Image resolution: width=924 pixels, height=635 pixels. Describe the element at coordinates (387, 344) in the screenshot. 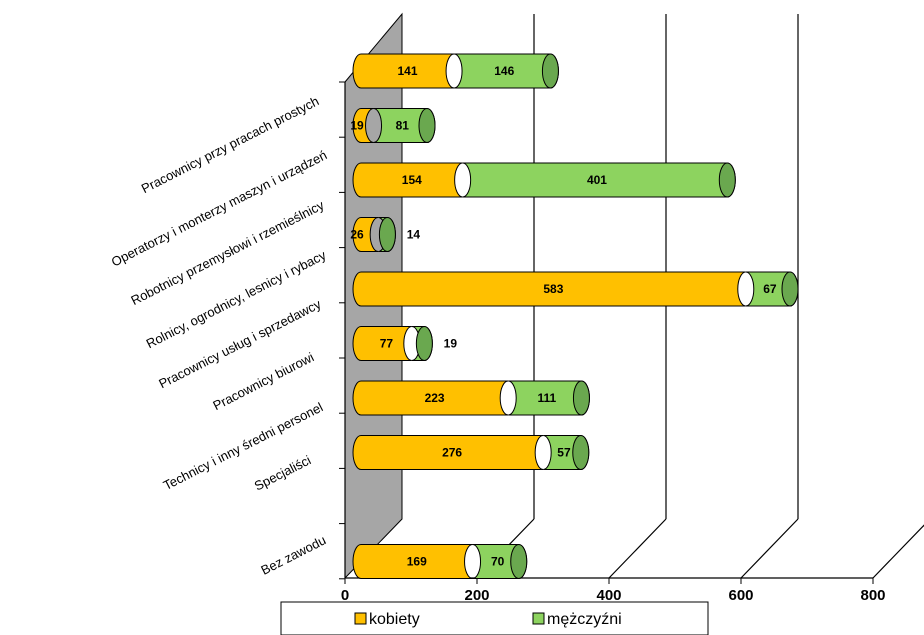

I see `value-label-kobiety: 77` at that location.